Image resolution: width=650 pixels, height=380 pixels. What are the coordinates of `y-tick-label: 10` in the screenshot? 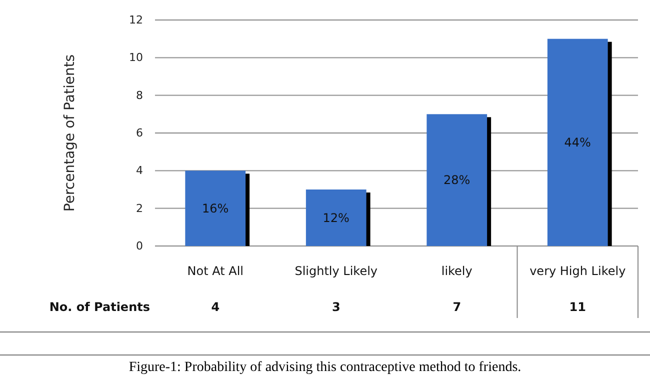 It's located at (136, 57).